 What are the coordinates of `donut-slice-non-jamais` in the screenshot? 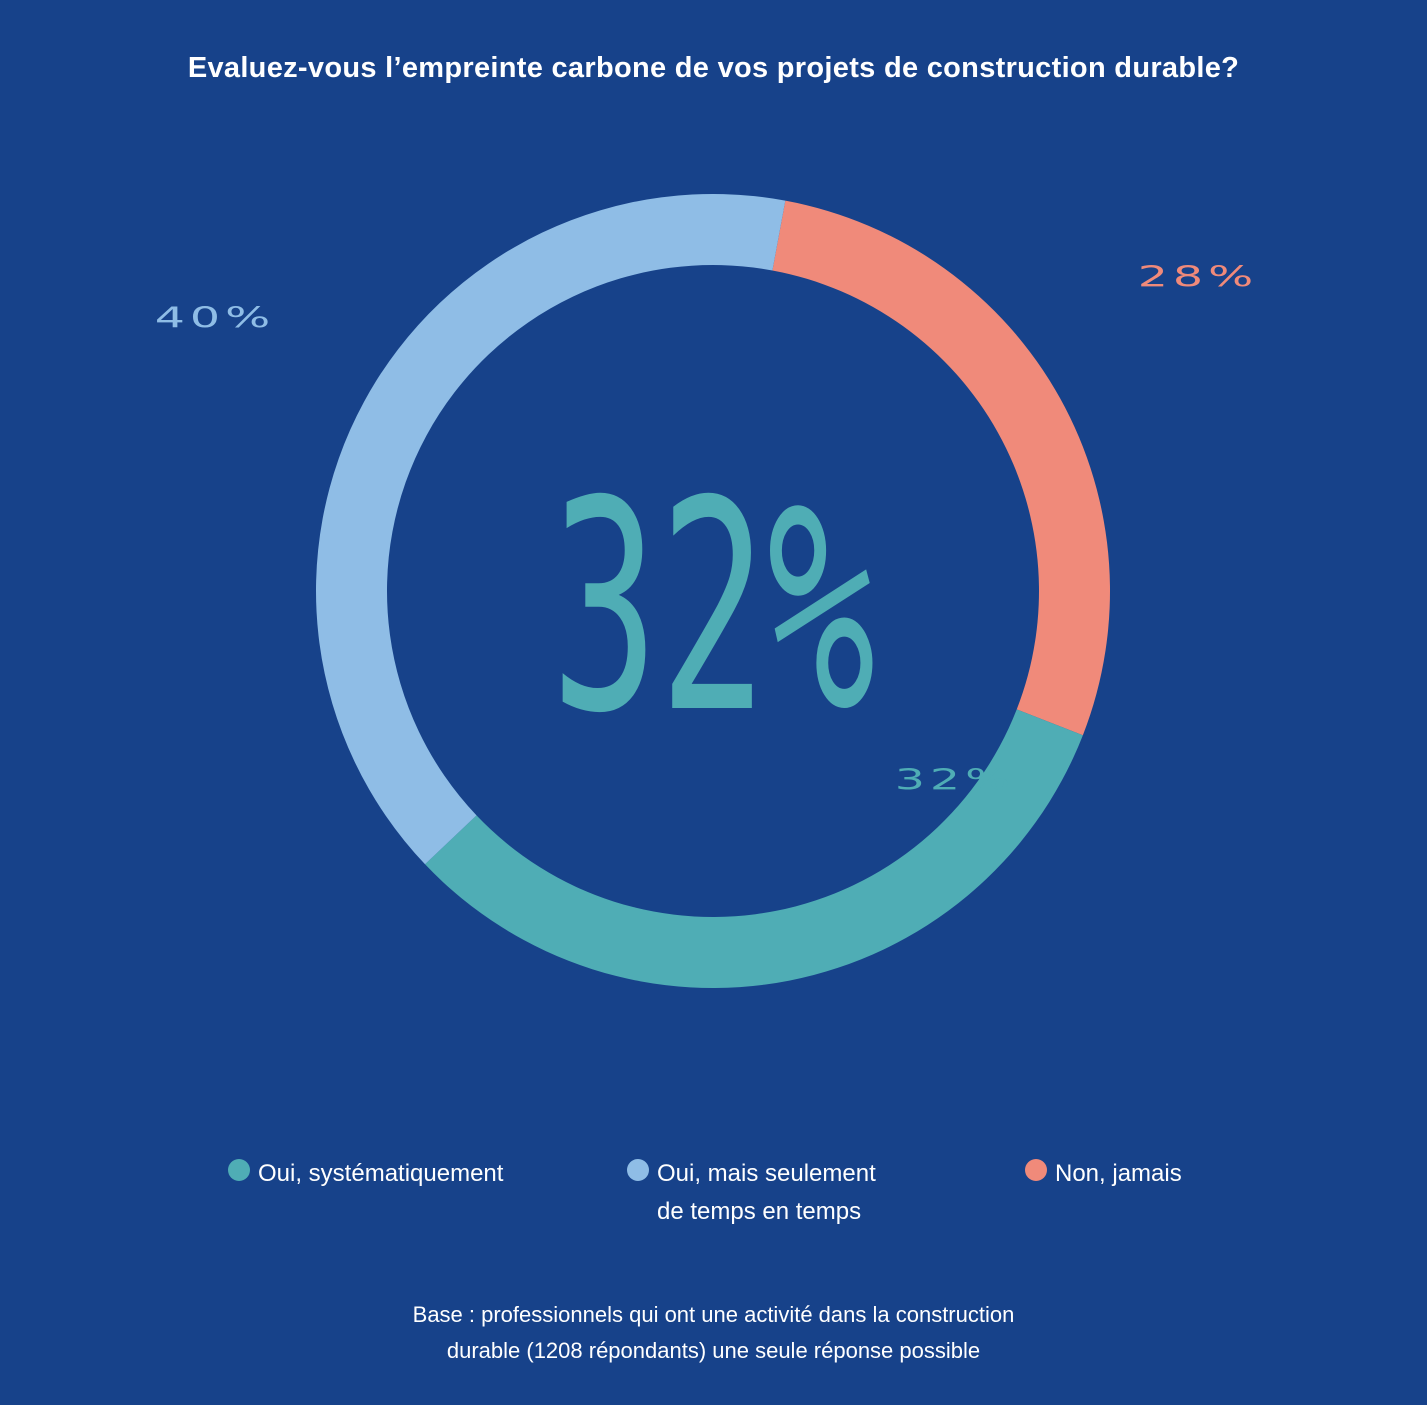 It's located at (941, 468).